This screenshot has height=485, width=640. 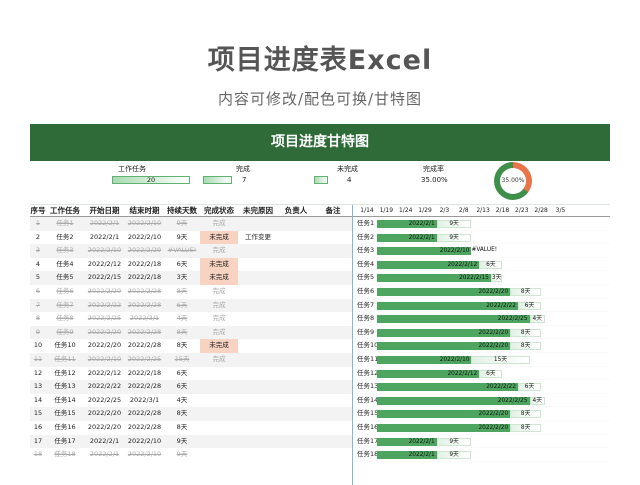 I want to click on axis-tick-label: 1/24, so click(x=405, y=210).